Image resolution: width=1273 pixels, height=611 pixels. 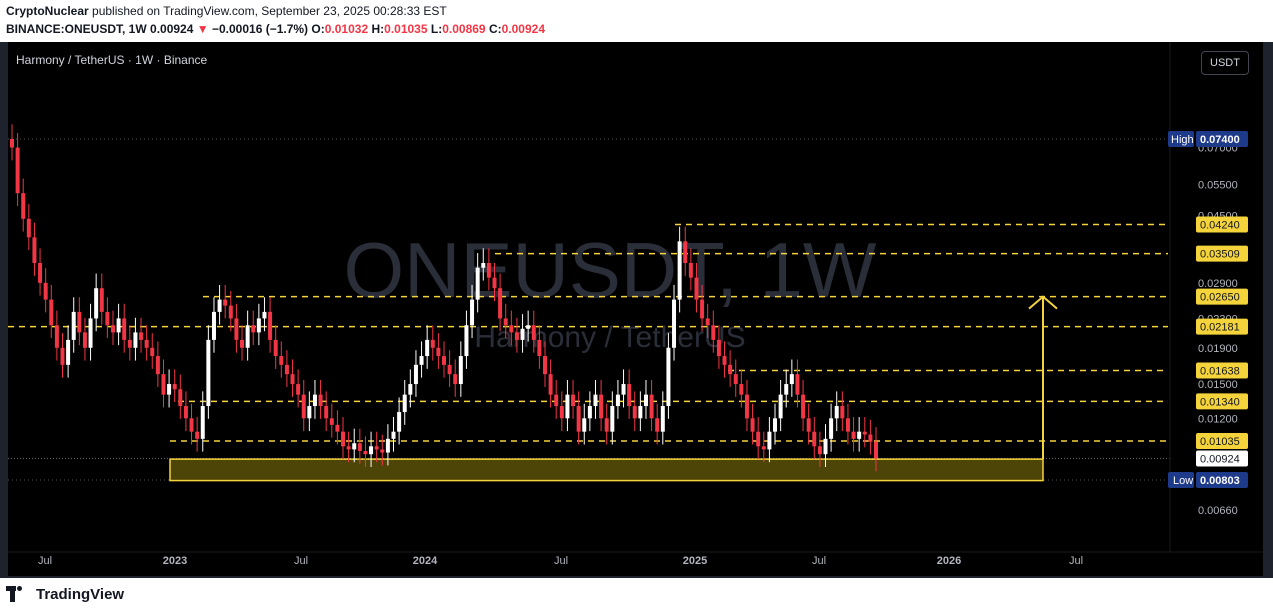 I want to click on change-arrow-icon: ▼, so click(x=202, y=29).